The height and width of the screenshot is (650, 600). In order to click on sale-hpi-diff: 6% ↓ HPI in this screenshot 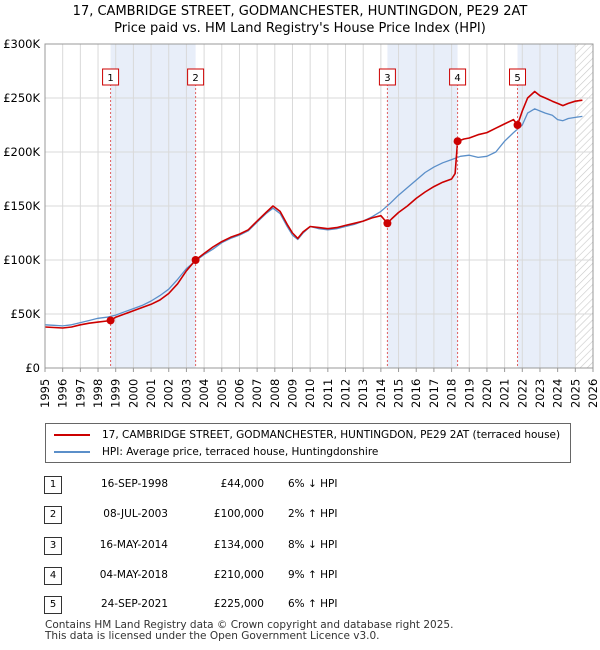, I will do `click(313, 484)`.